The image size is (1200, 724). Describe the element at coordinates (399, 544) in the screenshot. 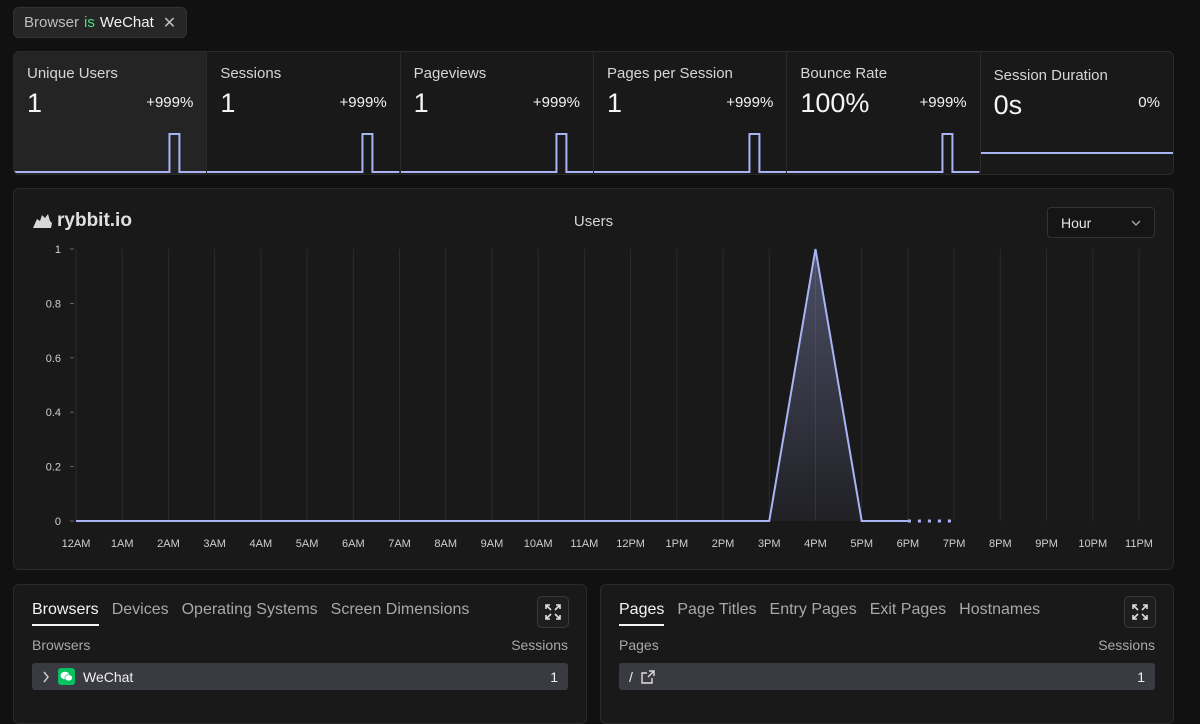

I see `x-tick-label: 7AM` at that location.